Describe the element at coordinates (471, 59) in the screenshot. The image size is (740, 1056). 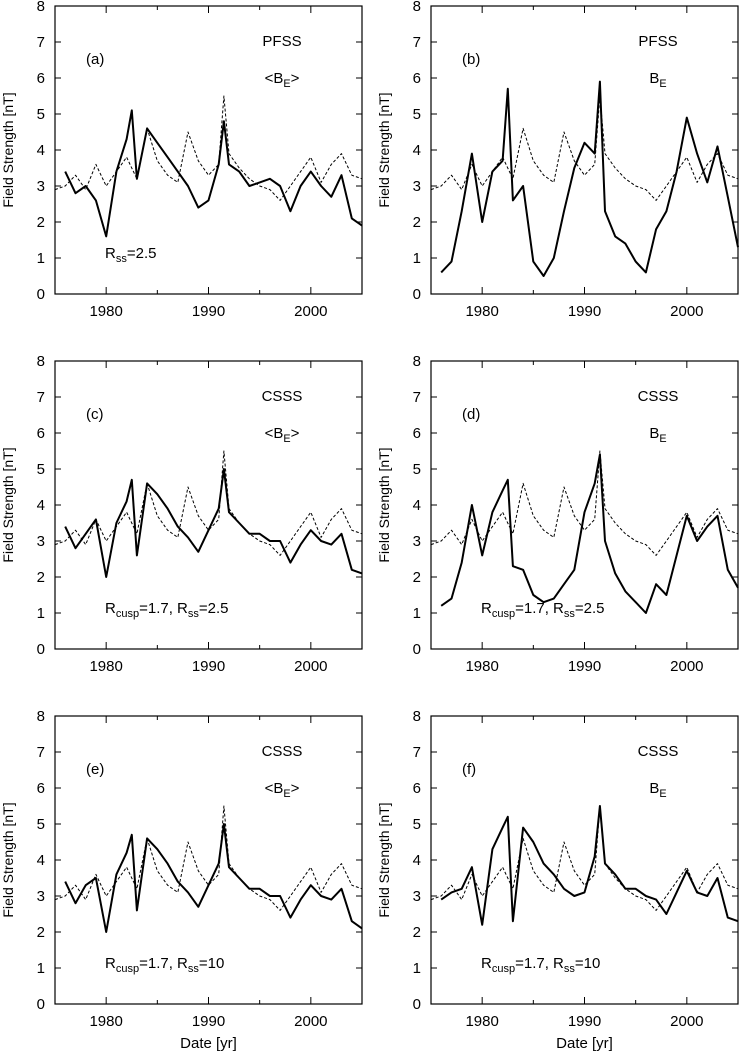
I see `panel-label: (b)` at that location.